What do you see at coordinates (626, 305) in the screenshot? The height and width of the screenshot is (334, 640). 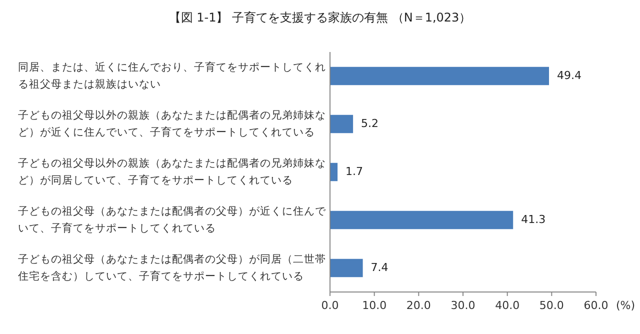 I see `x-axis-title: (%)` at bounding box center [626, 305].